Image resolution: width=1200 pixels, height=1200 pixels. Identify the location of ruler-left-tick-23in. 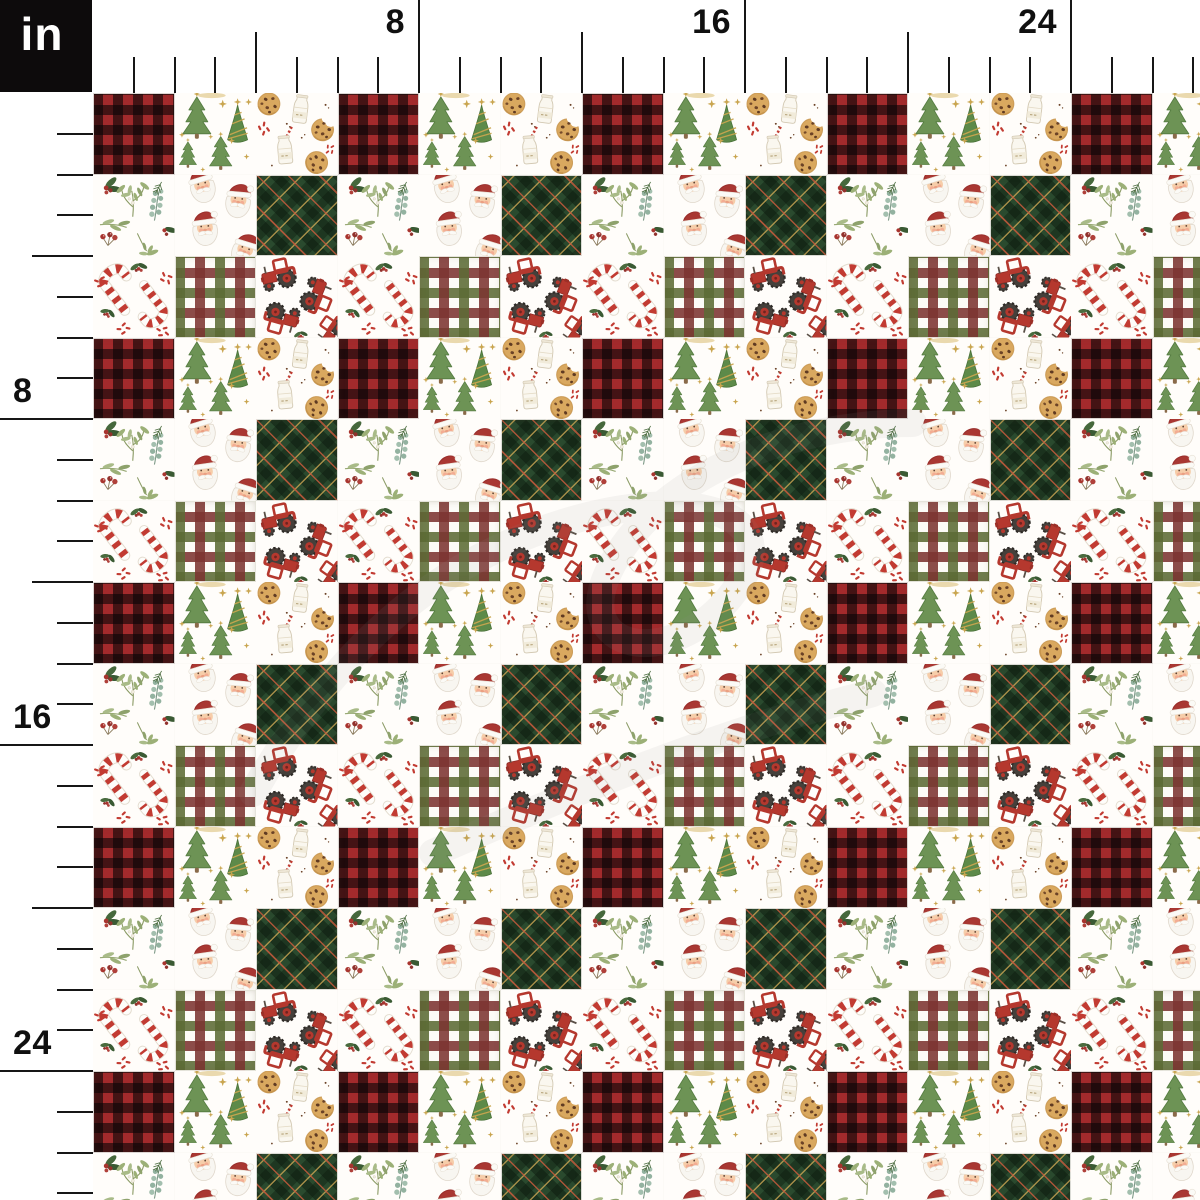
(75, 1030).